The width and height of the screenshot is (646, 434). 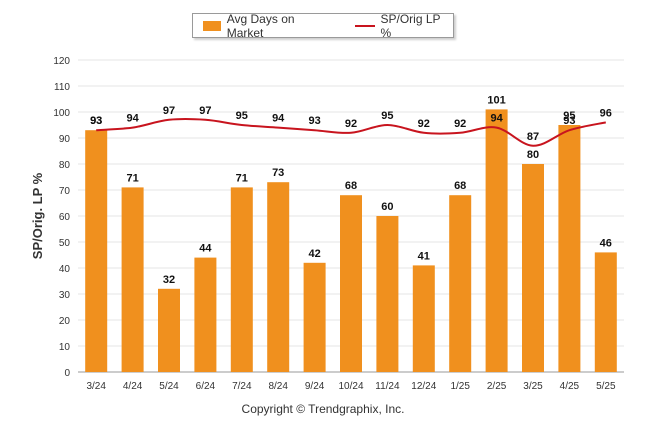 I want to click on bar-data-label: 93, so click(x=96, y=121).